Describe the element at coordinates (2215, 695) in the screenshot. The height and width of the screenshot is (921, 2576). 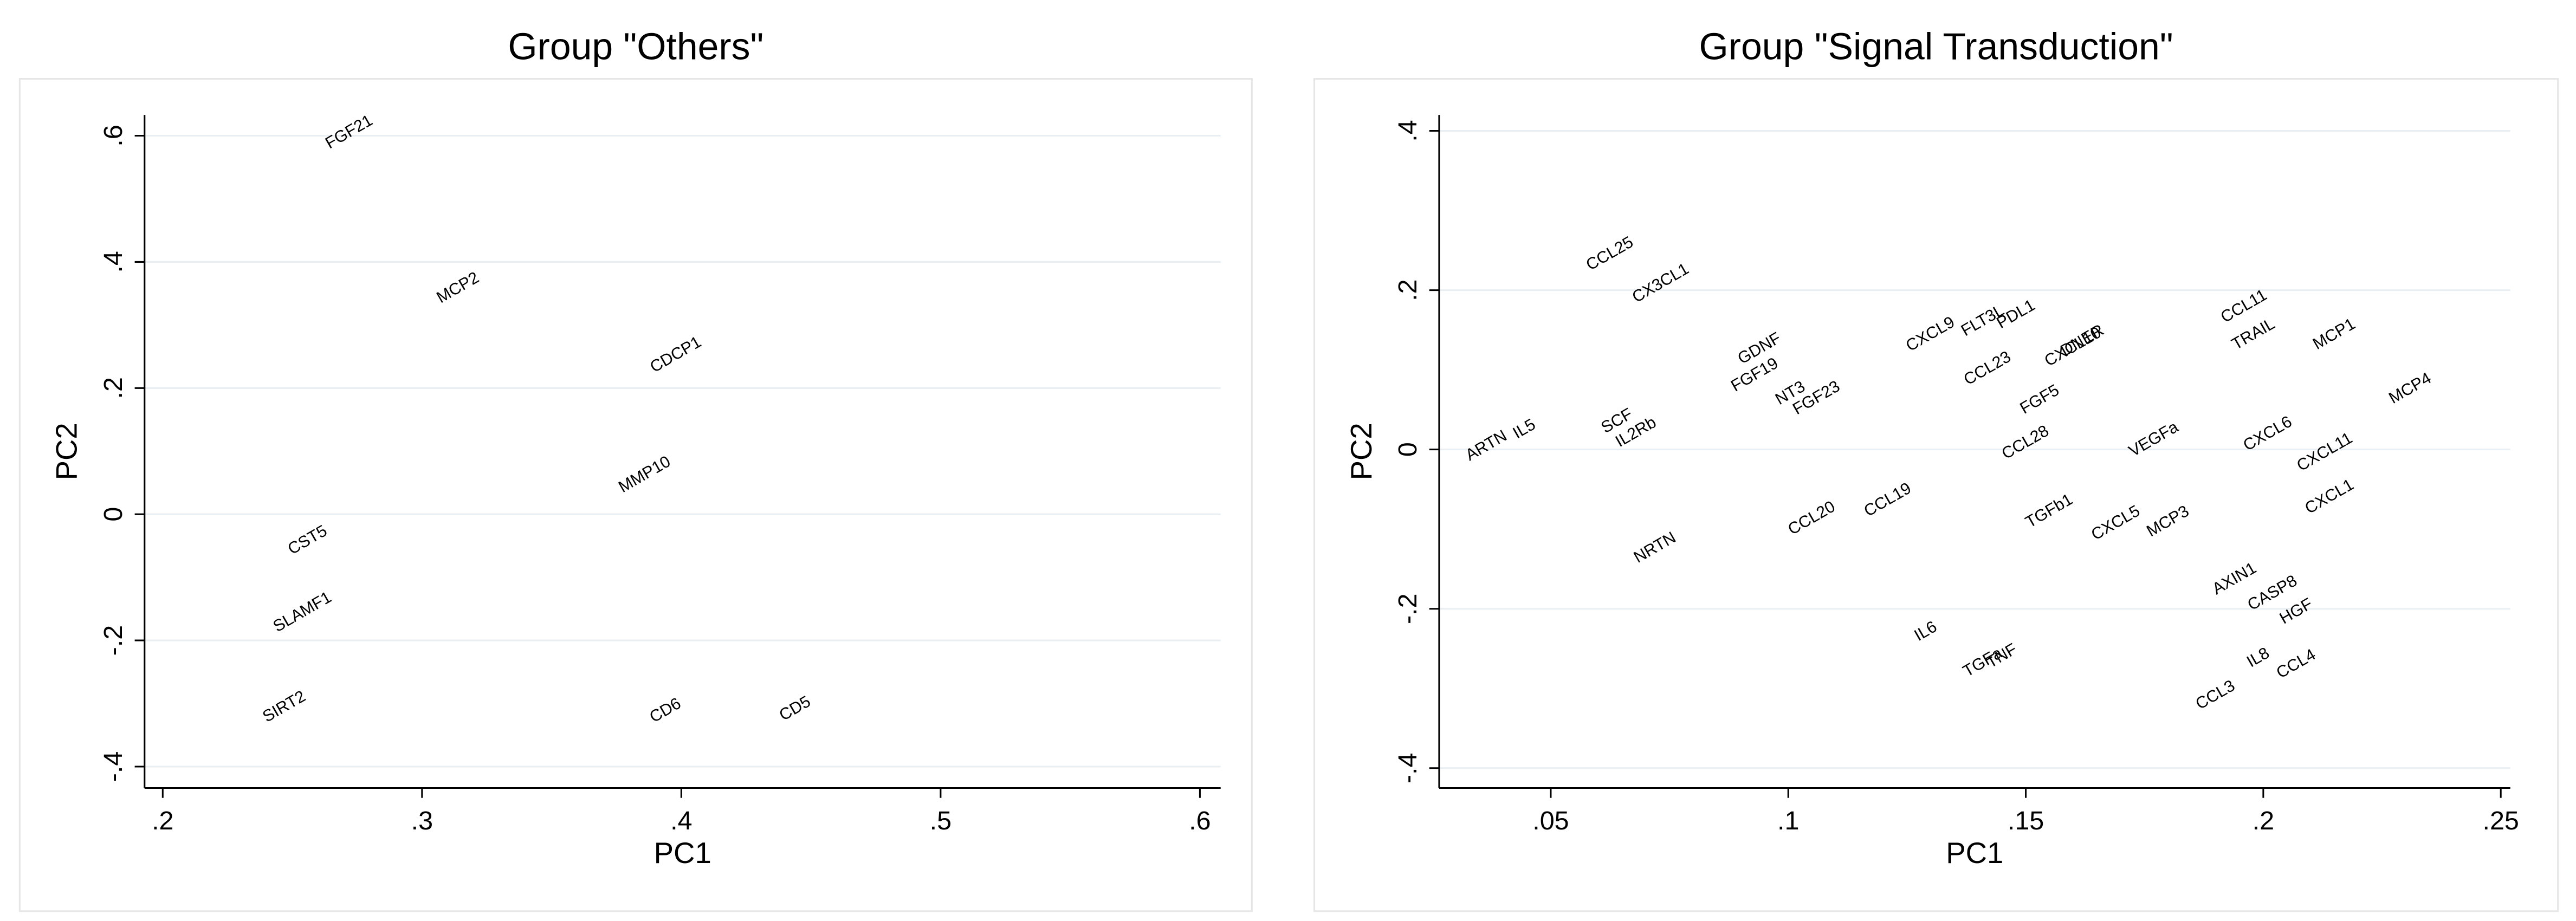
I see `point-label: CCL3` at that location.